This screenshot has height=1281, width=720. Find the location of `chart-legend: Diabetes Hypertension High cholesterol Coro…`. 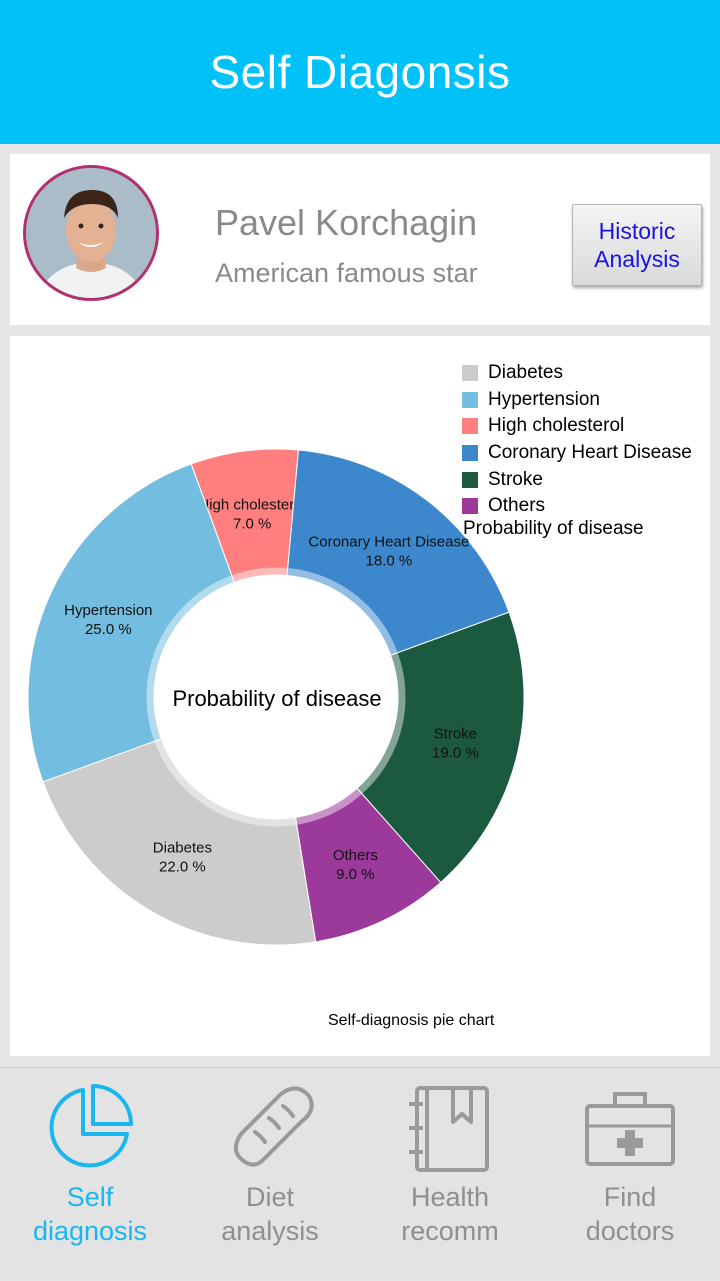

chart-legend: Diabetes Hypertension High cholesterol Coro… is located at coordinates (577, 440).